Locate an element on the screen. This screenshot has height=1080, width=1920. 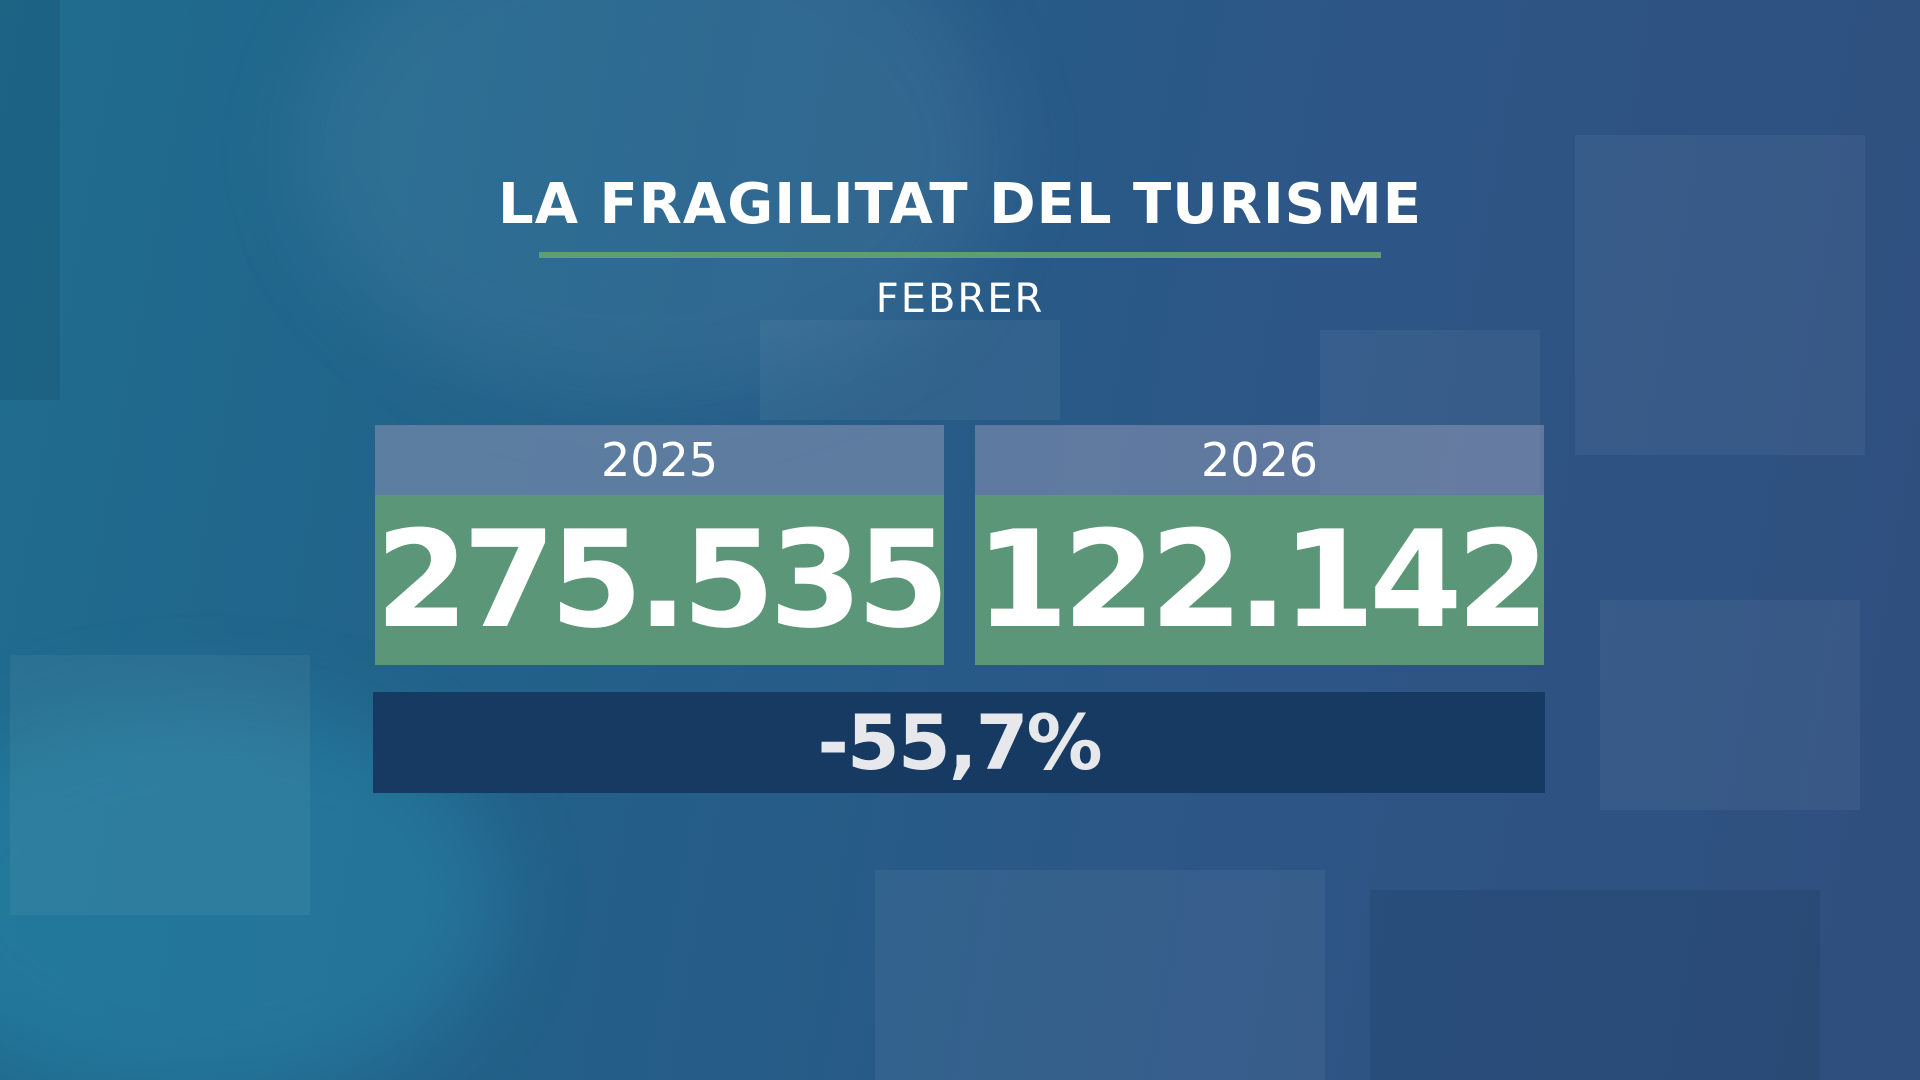
value: 122.142 is located at coordinates (1262, 580).